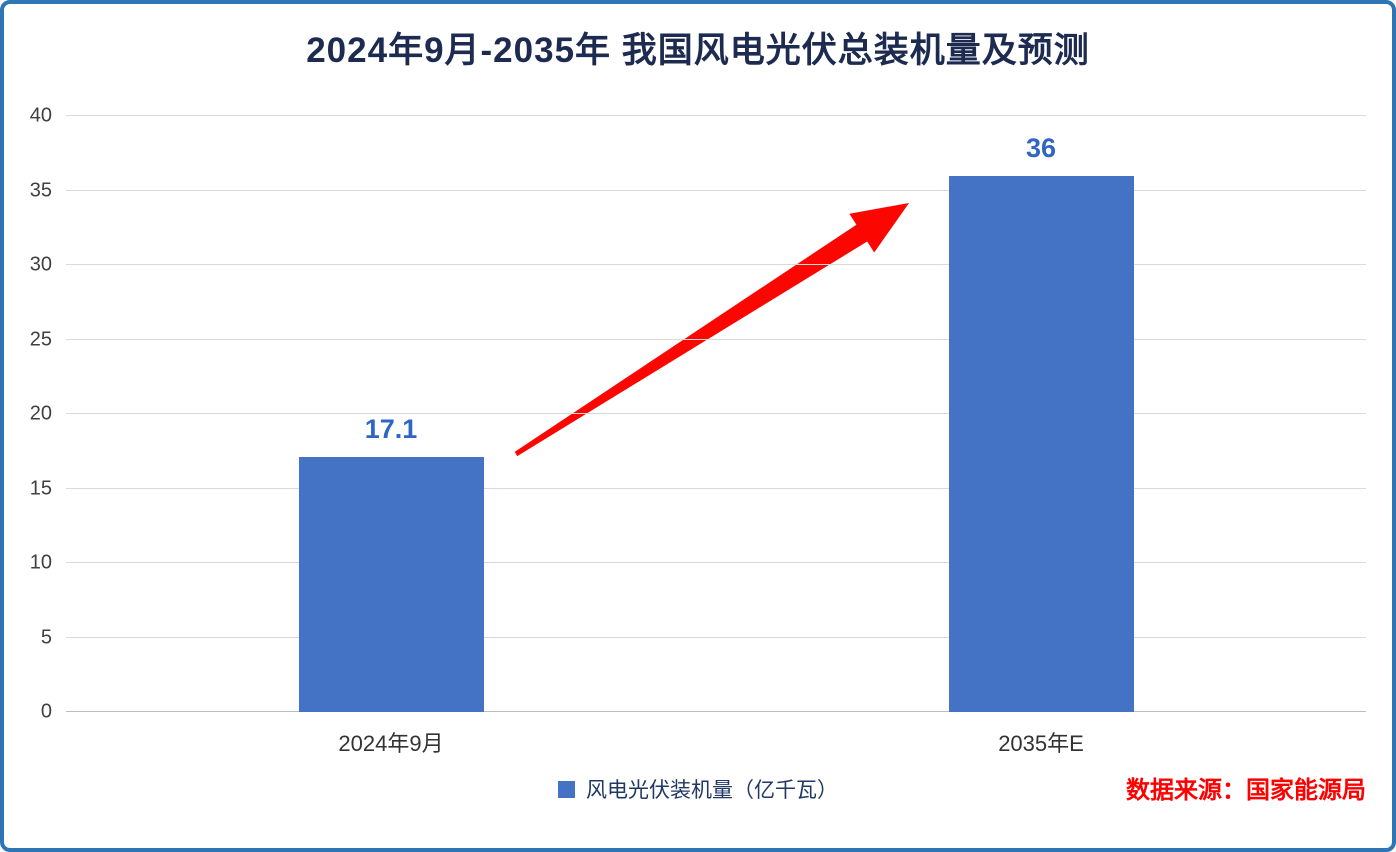 This screenshot has height=852, width=1396. I want to click on legend-label: 风电光伏装机量（亿千瓦）, so click(712, 790).